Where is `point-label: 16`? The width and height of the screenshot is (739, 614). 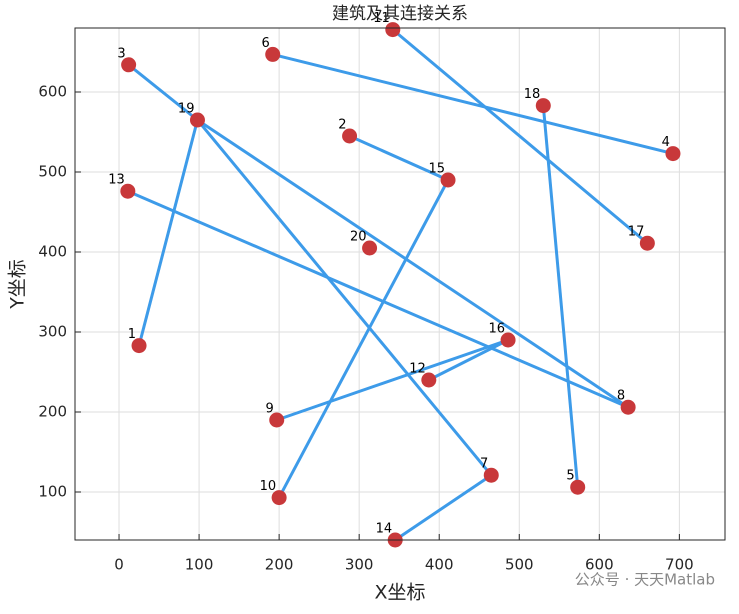 point-label: 16 is located at coordinates (497, 329).